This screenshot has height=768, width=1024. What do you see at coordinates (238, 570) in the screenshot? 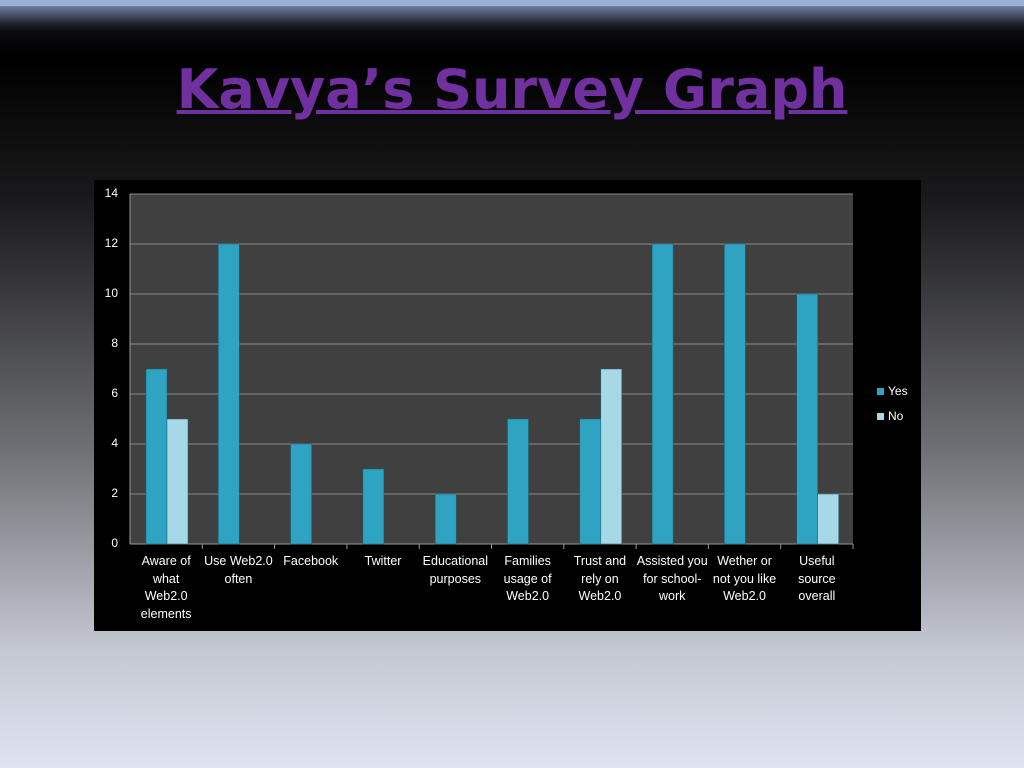
I see `x-tick-label: Use Web2.0 often` at bounding box center [238, 570].